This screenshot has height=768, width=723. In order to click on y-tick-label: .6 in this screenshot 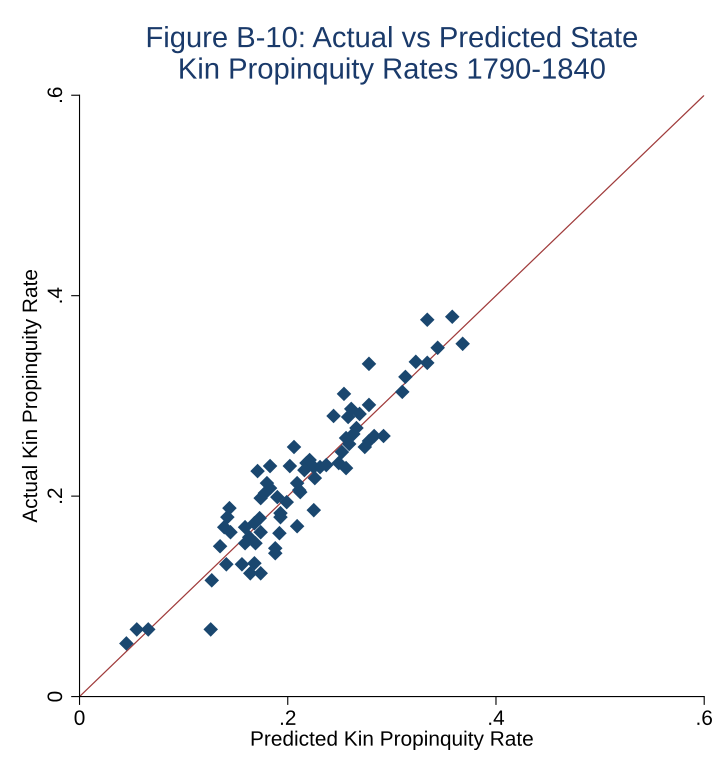, I will do `click(54, 94)`.